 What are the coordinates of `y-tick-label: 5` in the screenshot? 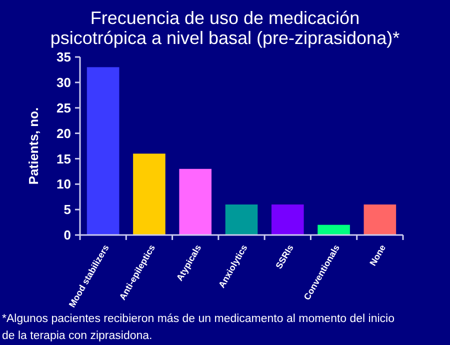 It's located at (67, 210).